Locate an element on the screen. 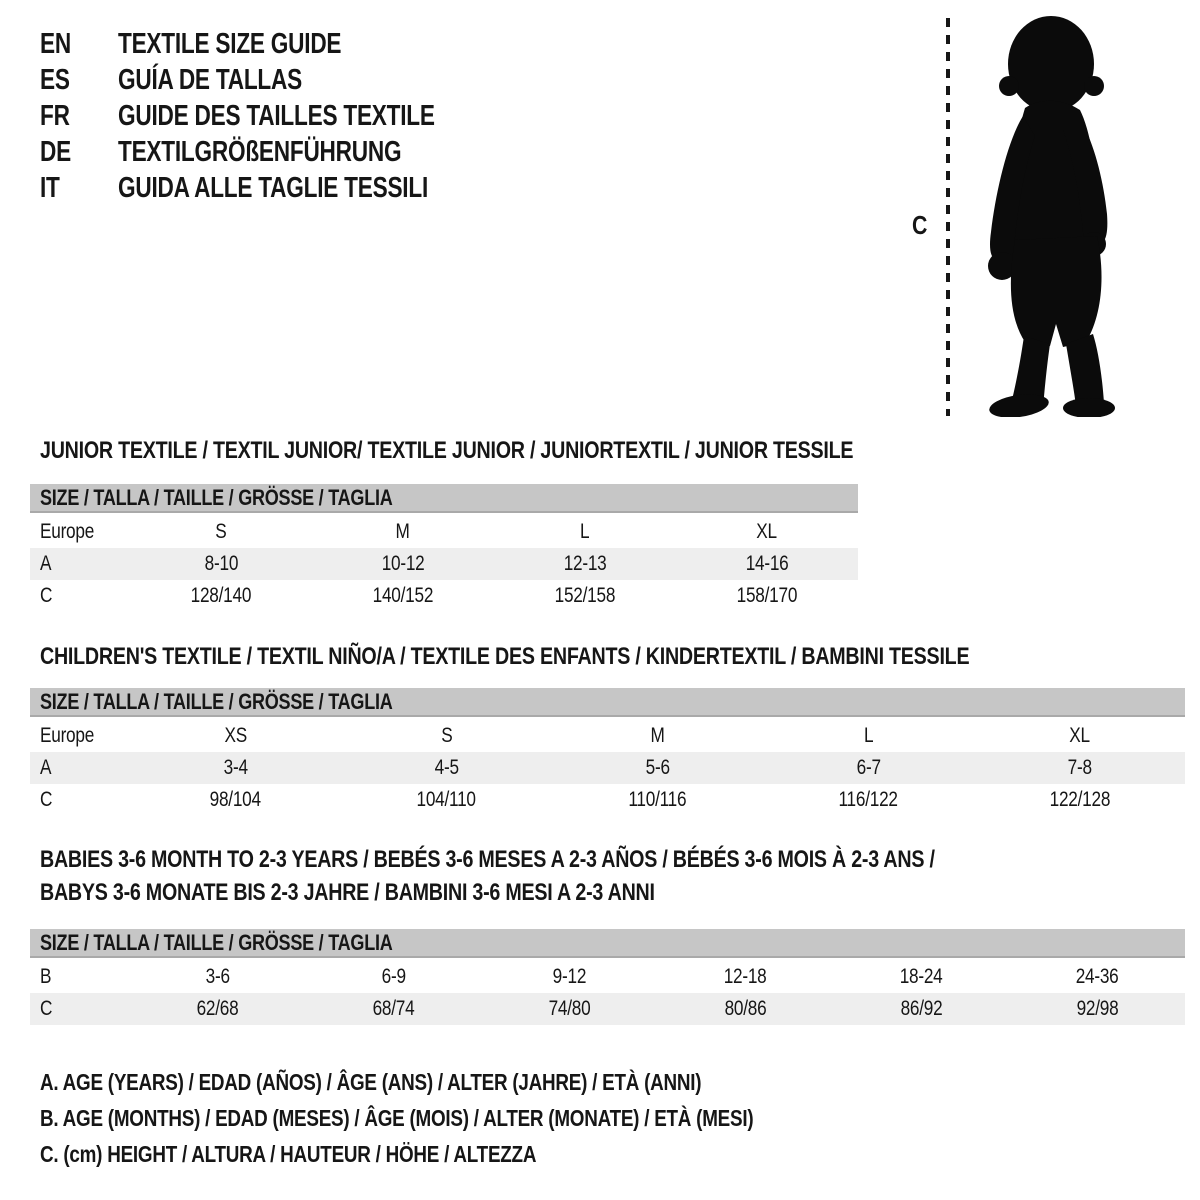  table-row: Europe XS S M L XL is located at coordinates (607, 736).